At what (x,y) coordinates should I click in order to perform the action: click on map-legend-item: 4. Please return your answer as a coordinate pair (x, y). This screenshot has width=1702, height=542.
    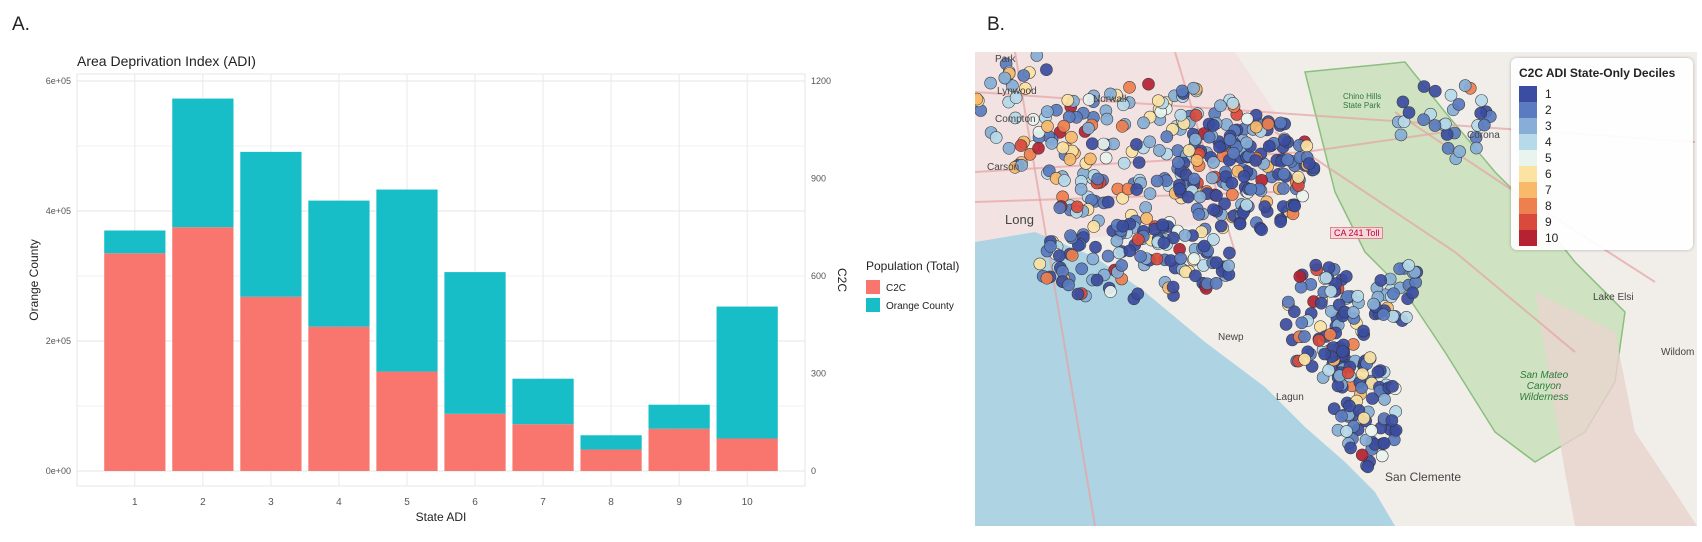
    Looking at the image, I should click on (1535, 142).